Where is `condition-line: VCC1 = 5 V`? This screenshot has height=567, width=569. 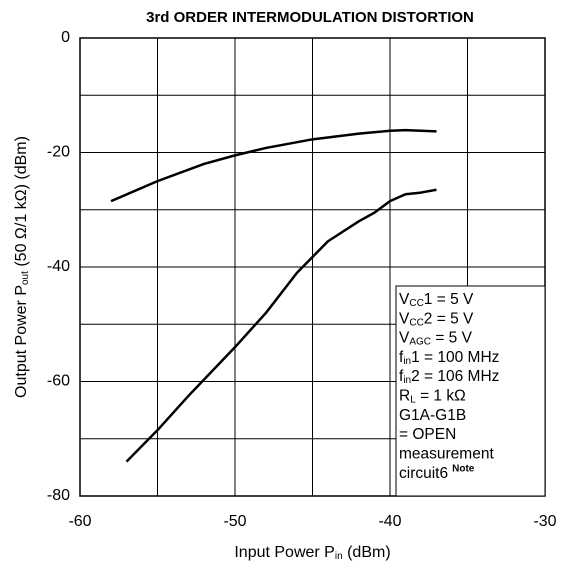
condition-line: VCC1 = 5 V is located at coordinates (436, 300).